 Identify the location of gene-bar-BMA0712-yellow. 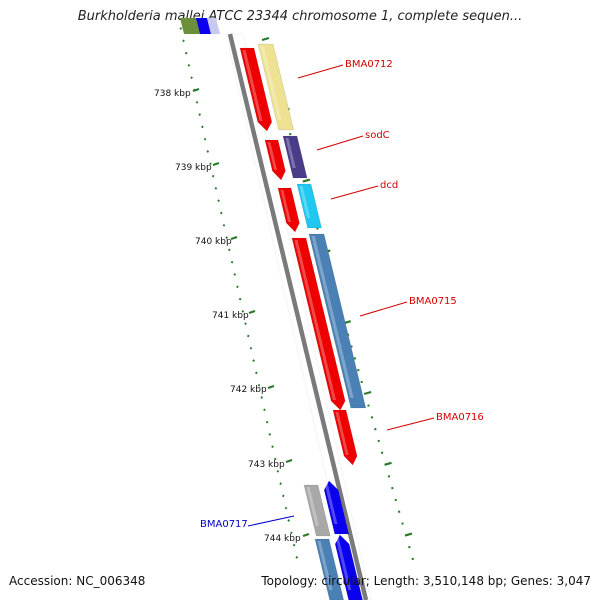
(276, 87).